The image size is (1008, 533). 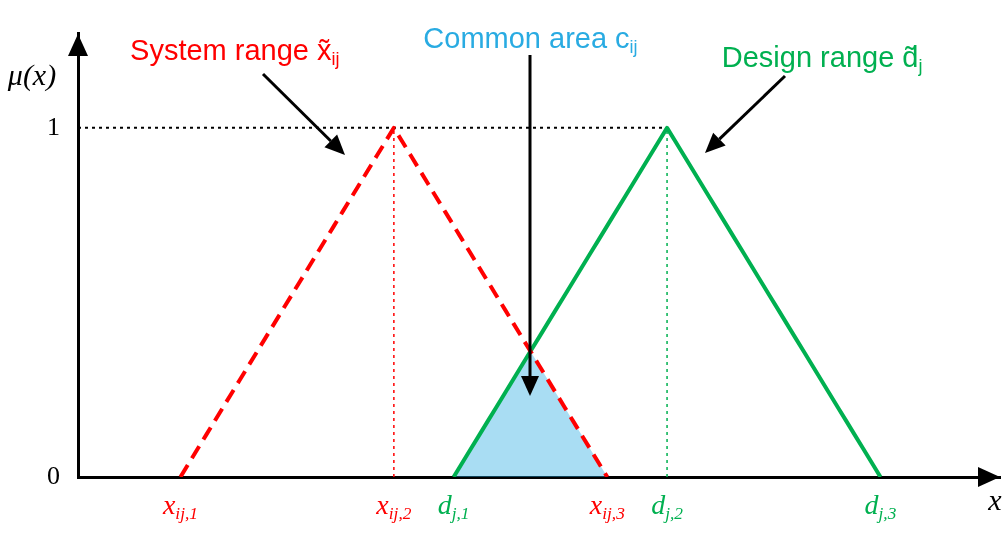 What do you see at coordinates (394, 506) in the screenshot?
I see `x-tick-label: x$_{ij,2}$` at bounding box center [394, 506].